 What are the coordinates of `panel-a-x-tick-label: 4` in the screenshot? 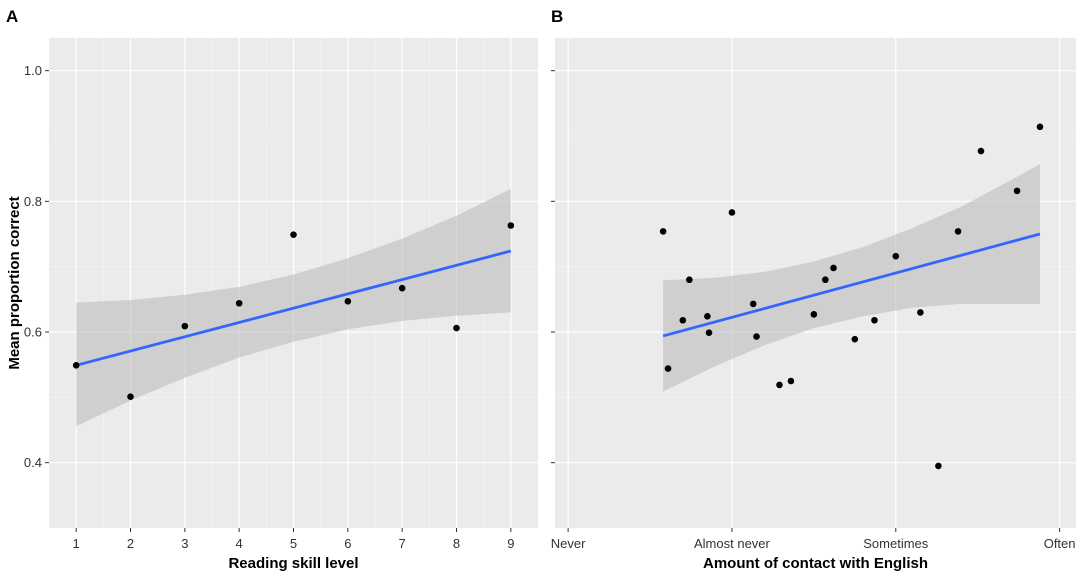 It's located at (239, 543).